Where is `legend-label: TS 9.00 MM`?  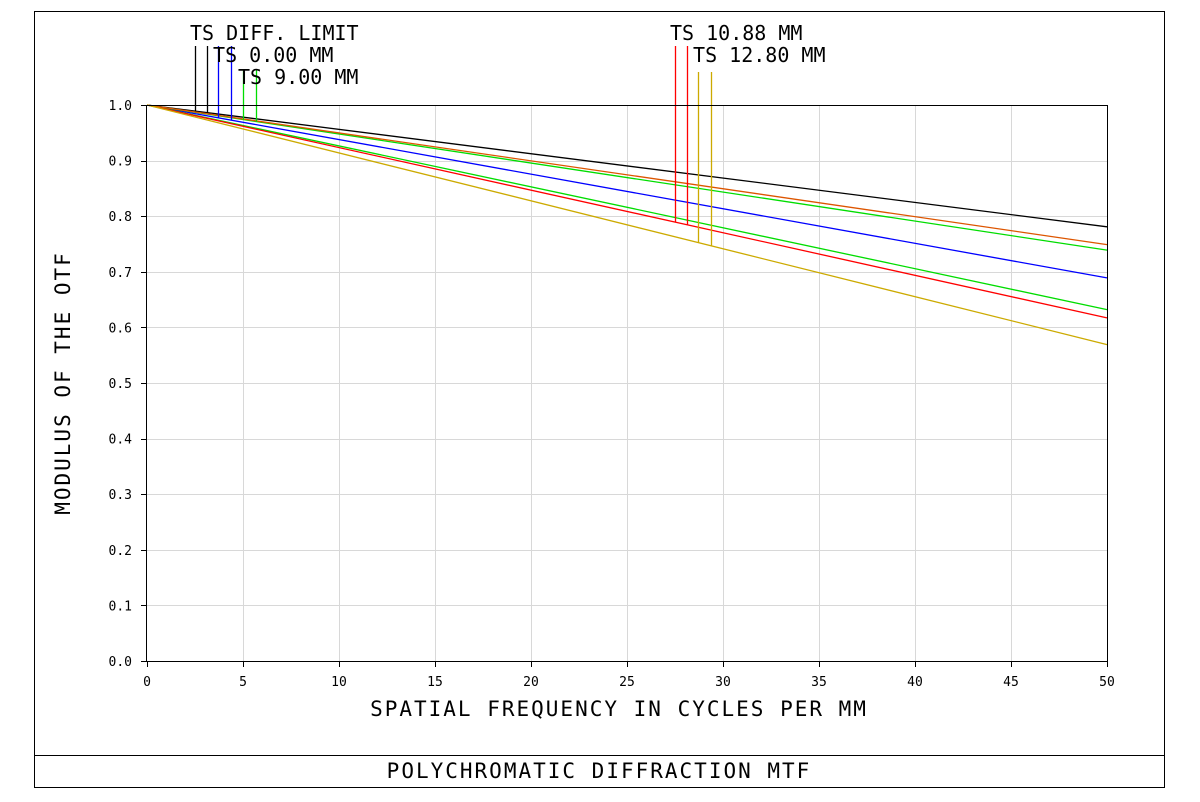 legend-label: TS 9.00 MM is located at coordinates (298, 77).